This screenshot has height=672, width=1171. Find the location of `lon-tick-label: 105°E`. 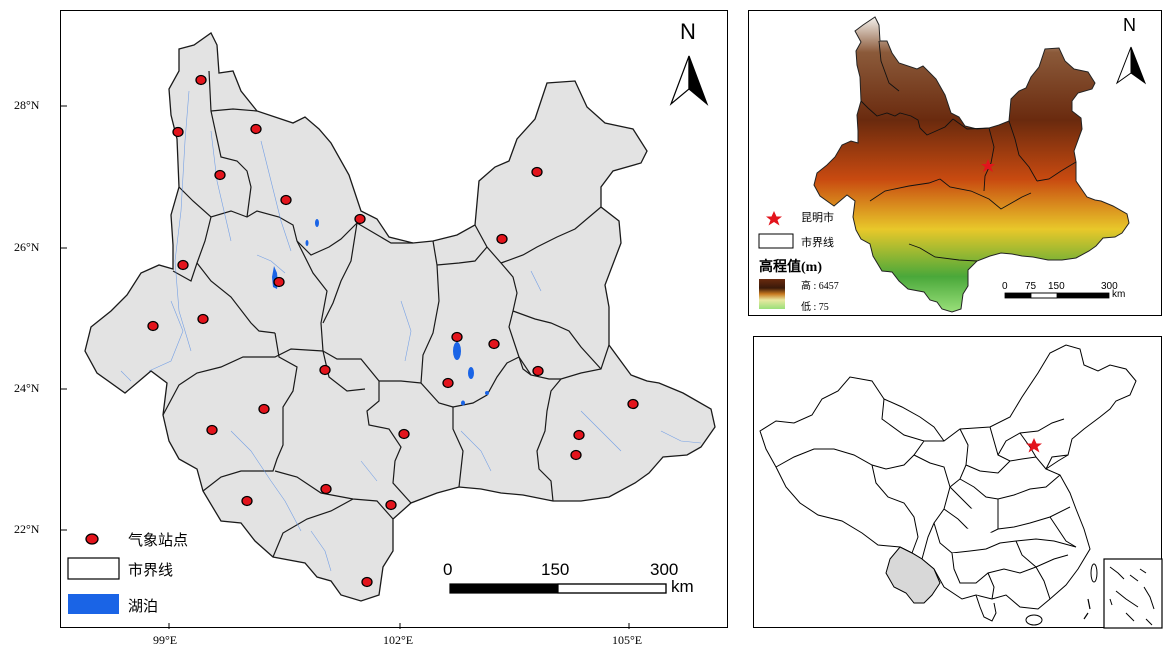

lon-tick-label: 105°E is located at coordinates (627, 640).